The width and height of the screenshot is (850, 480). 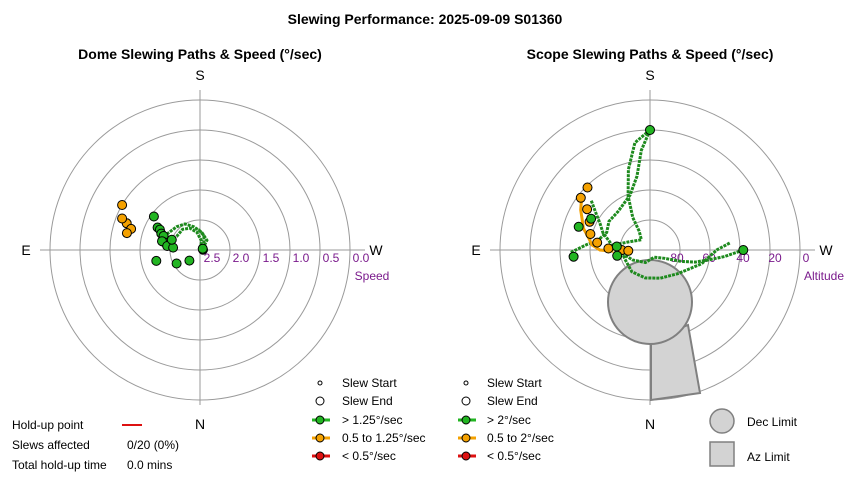 I want to click on dome-tick-1.0: 1.0, so click(x=301, y=258).